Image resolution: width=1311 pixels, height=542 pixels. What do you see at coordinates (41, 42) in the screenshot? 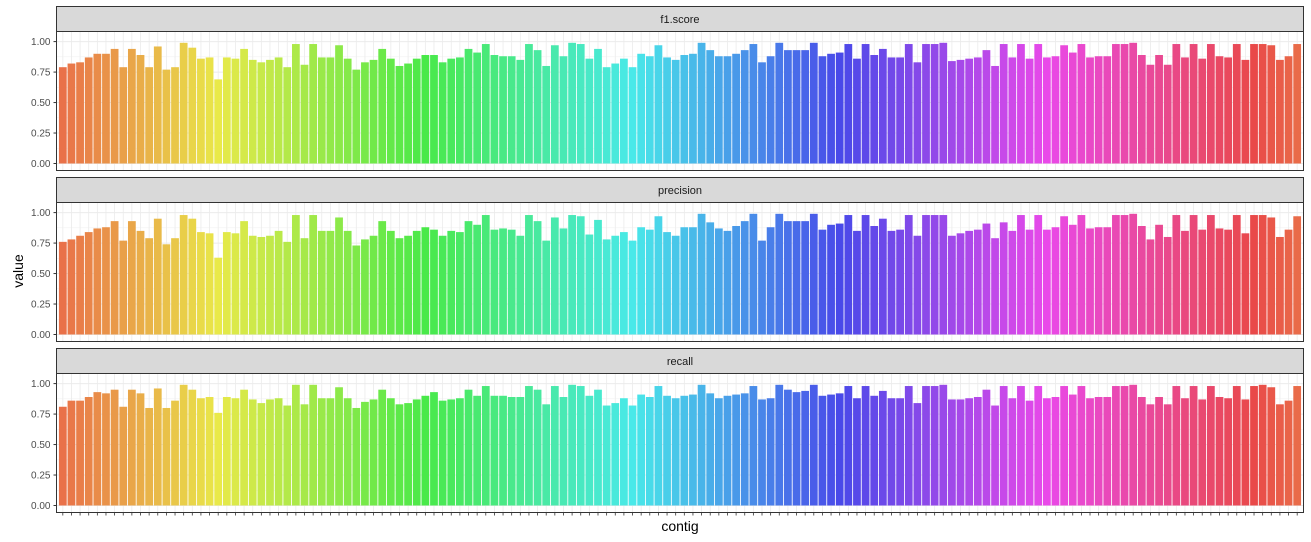
I see `y-tick-label: 1.00` at bounding box center [41, 42].